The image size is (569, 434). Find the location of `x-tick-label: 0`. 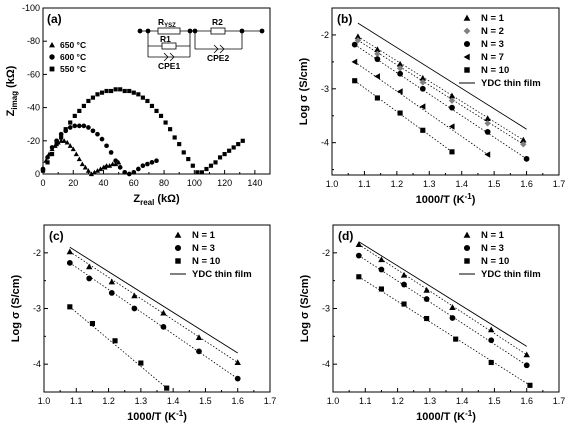

x-tick-label: 0 is located at coordinates (42, 183).